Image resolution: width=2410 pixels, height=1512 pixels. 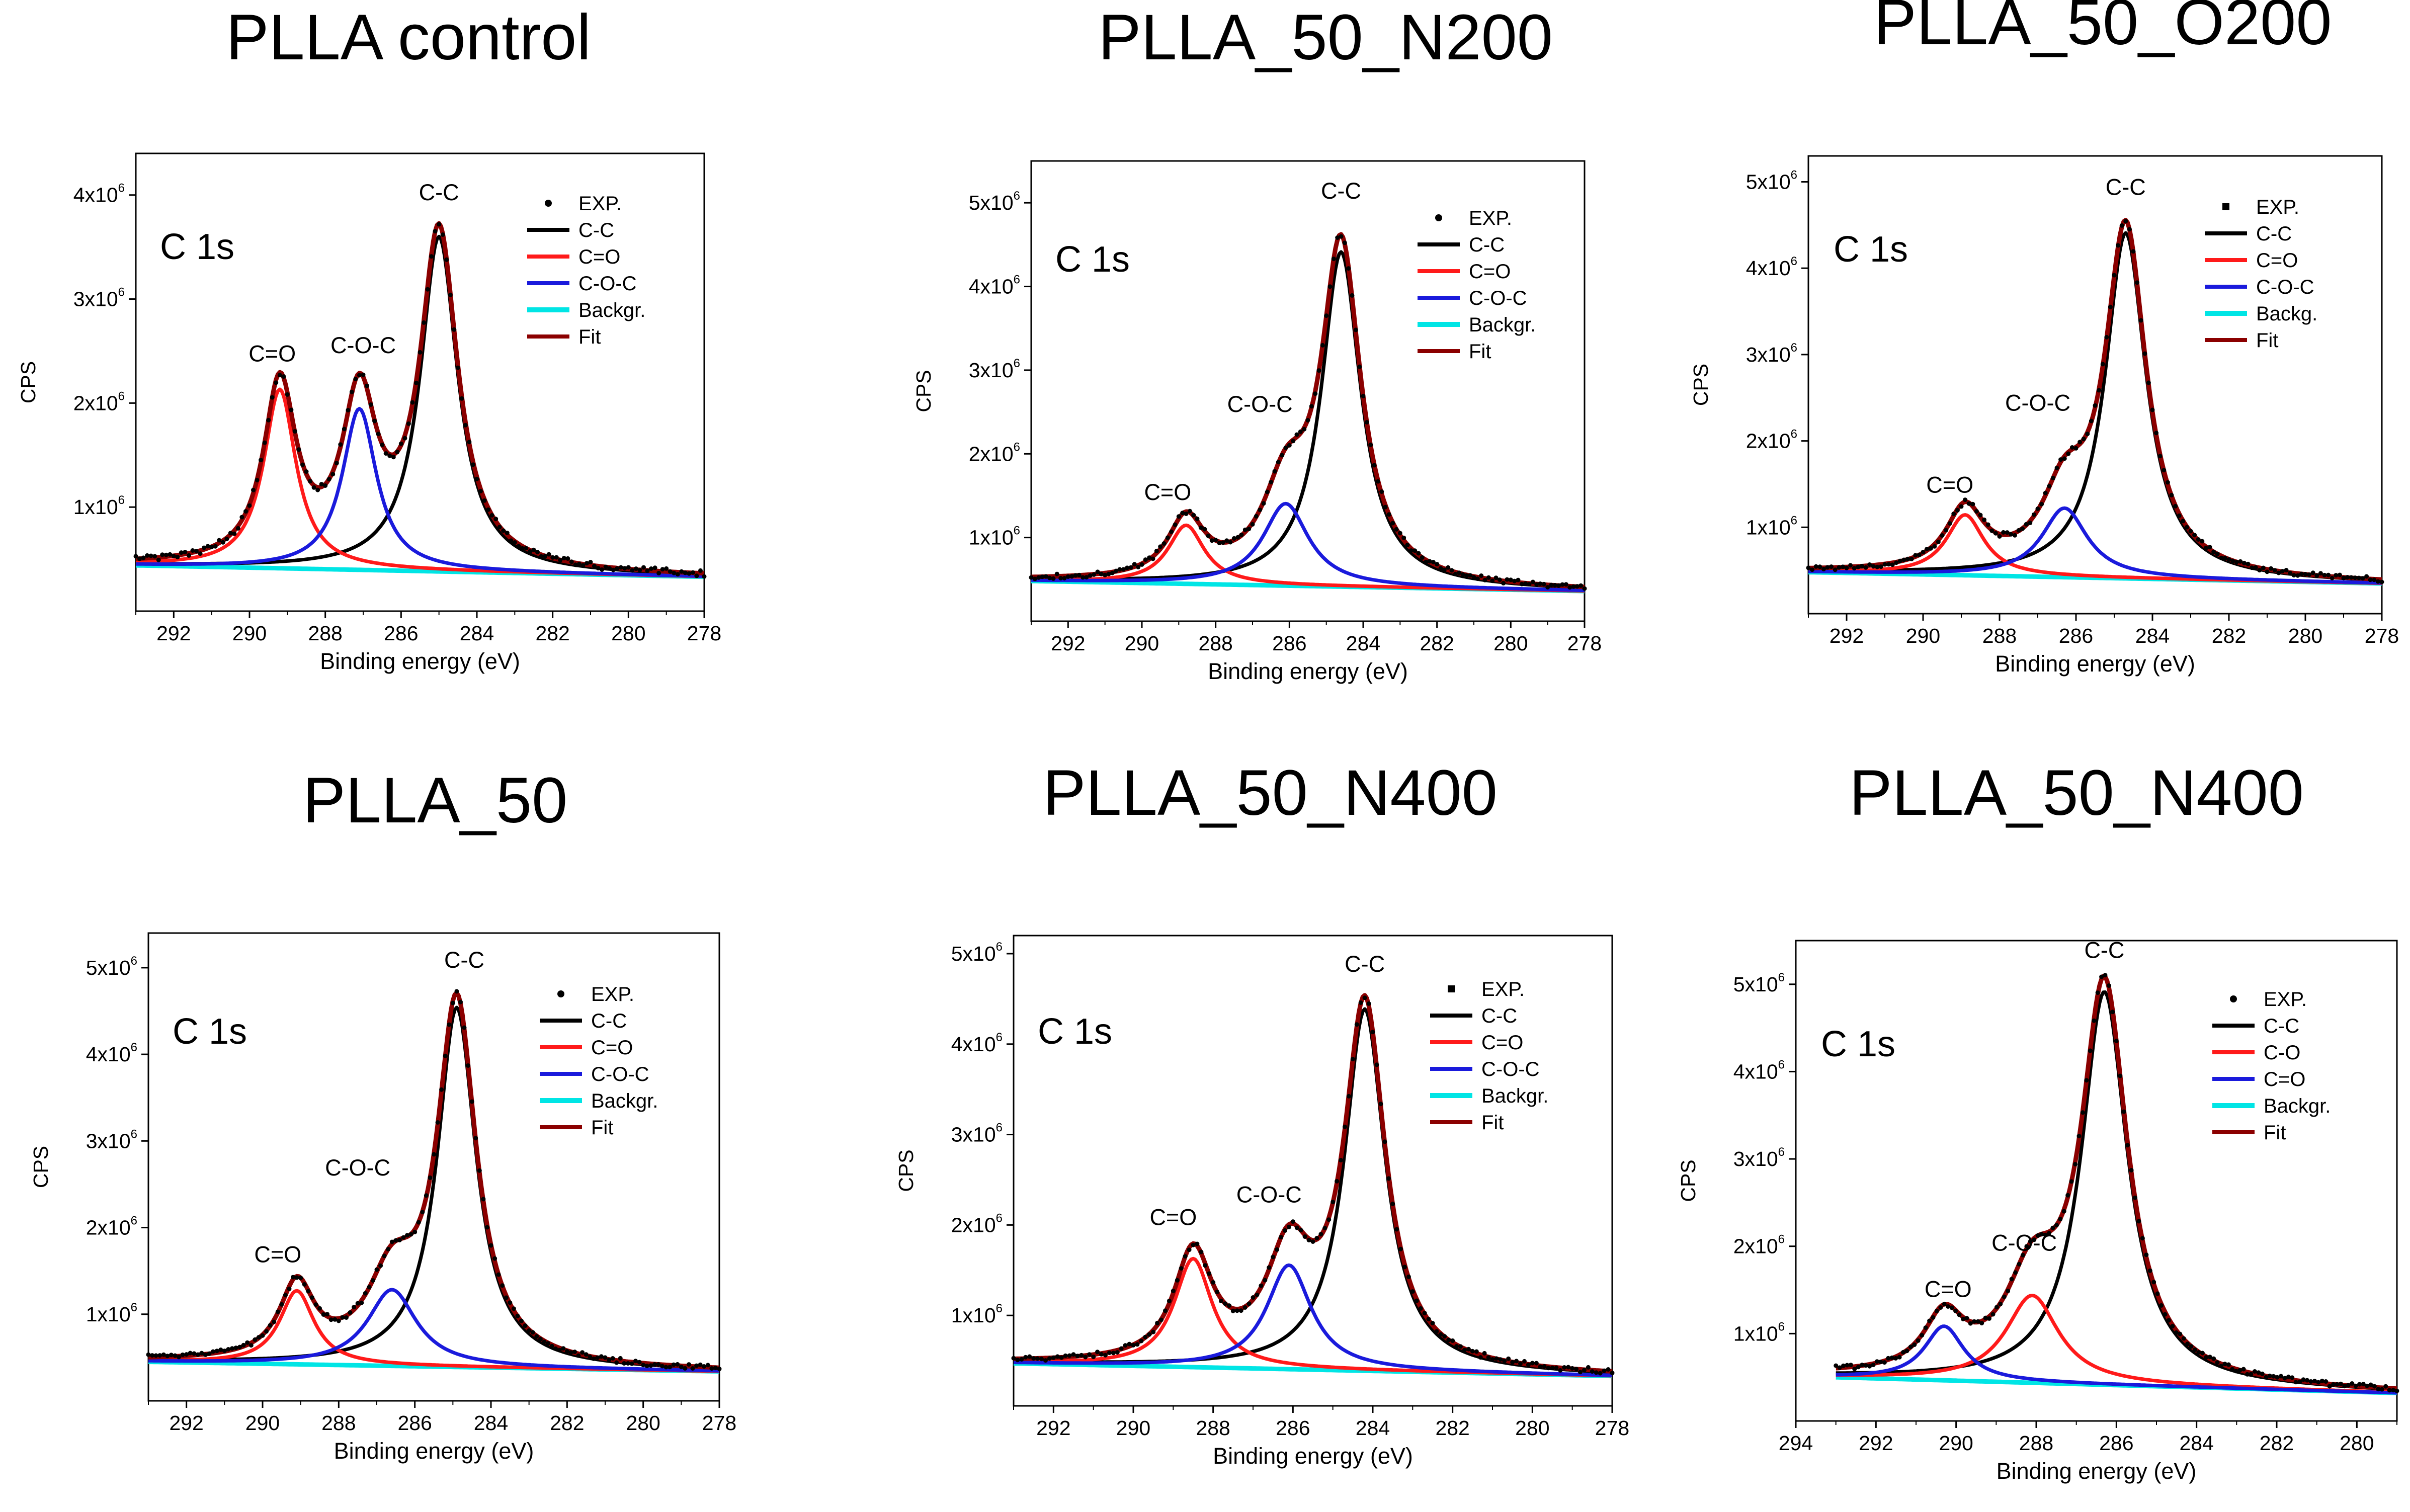 I want to click on plot-frame, so click(x=1313, y=1171).